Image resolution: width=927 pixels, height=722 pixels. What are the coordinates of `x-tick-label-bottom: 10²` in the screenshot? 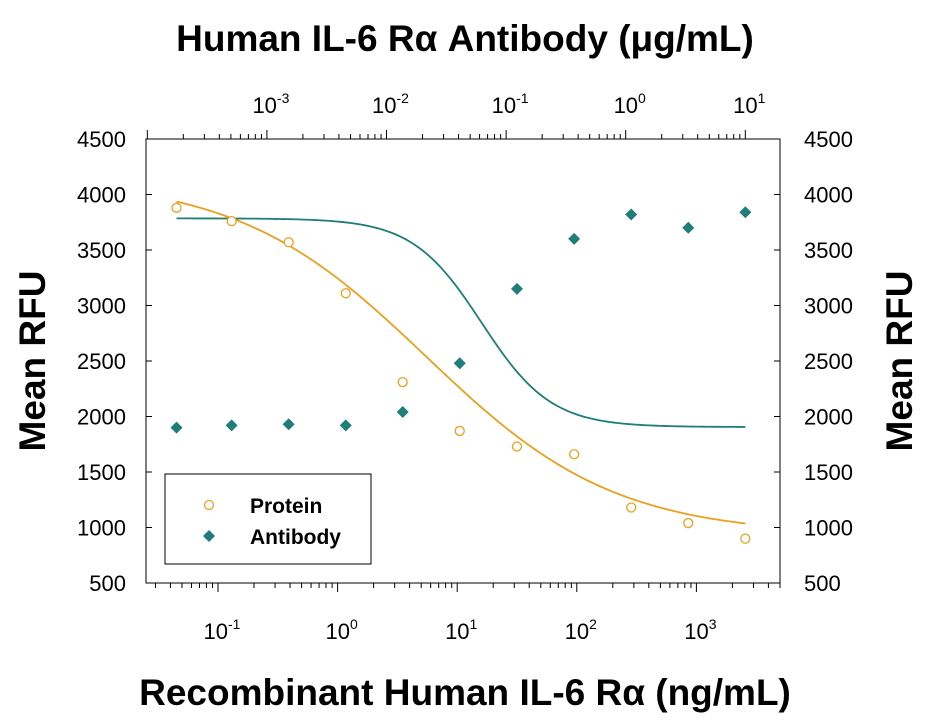 It's located at (581, 630).